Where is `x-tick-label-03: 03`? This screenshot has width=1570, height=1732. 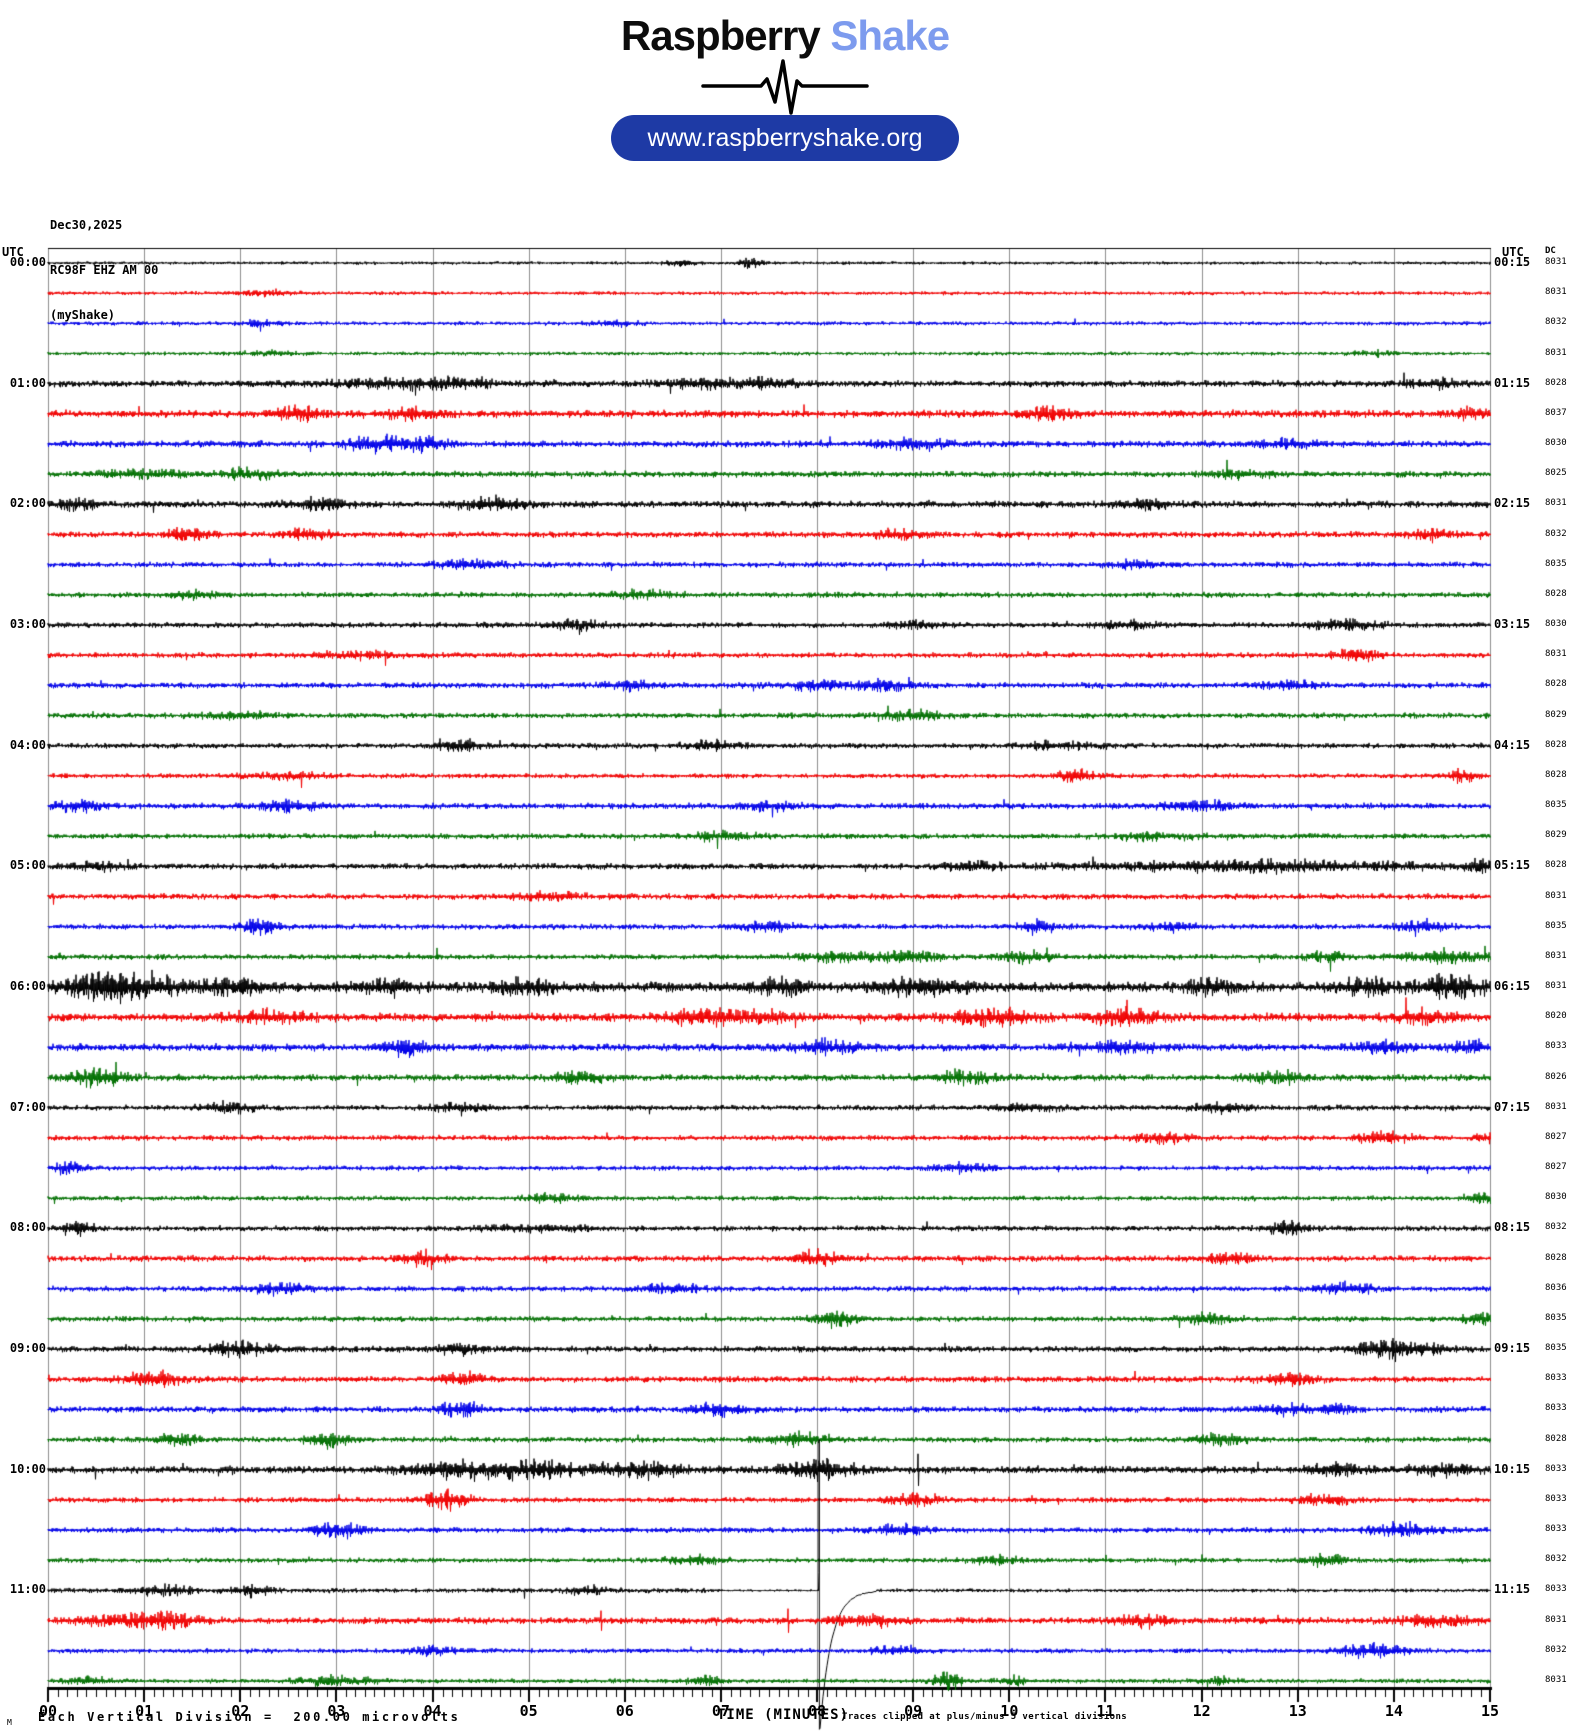
x-tick-label-03: 03 is located at coordinates (336, 1711).